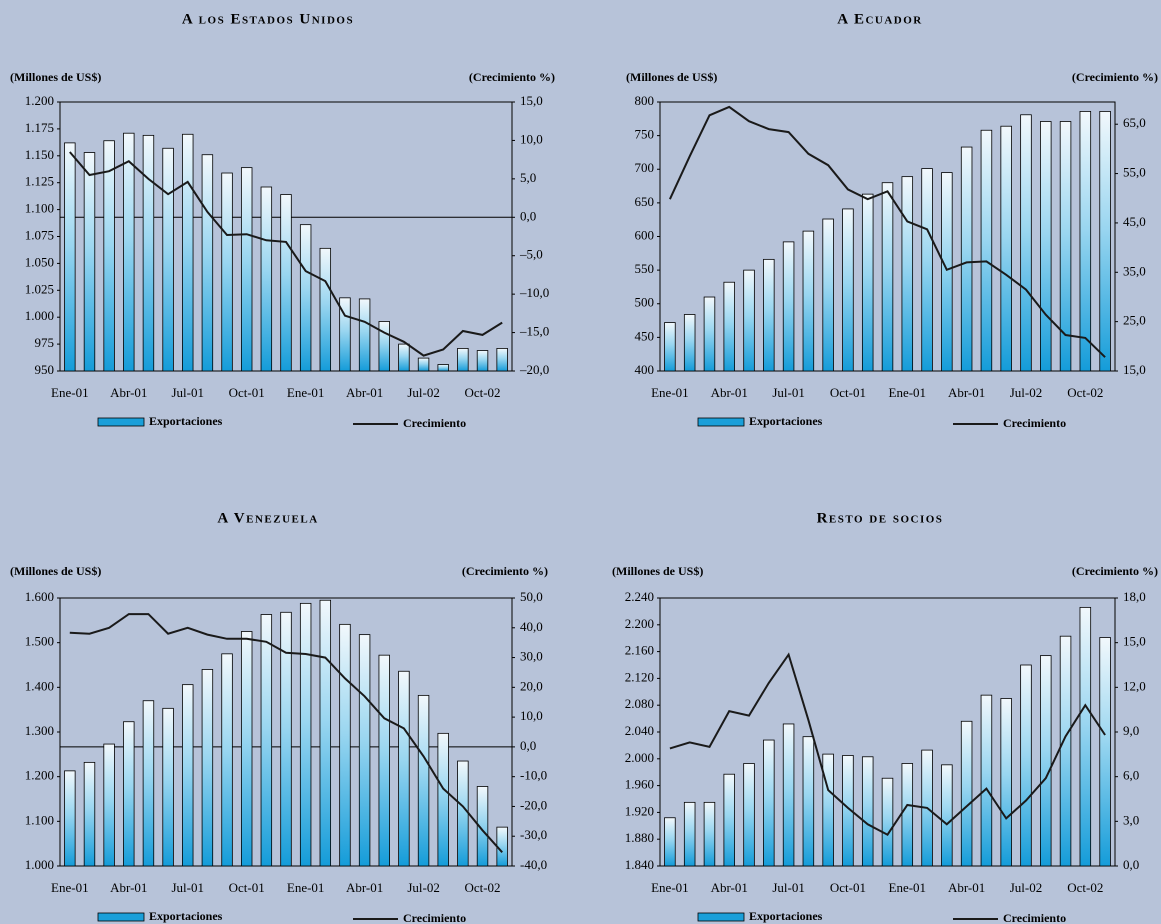 Image resolution: width=1161 pixels, height=924 pixels. Describe the element at coordinates (267, 518) in the screenshot. I see `chart-title: A Venezuela` at that location.